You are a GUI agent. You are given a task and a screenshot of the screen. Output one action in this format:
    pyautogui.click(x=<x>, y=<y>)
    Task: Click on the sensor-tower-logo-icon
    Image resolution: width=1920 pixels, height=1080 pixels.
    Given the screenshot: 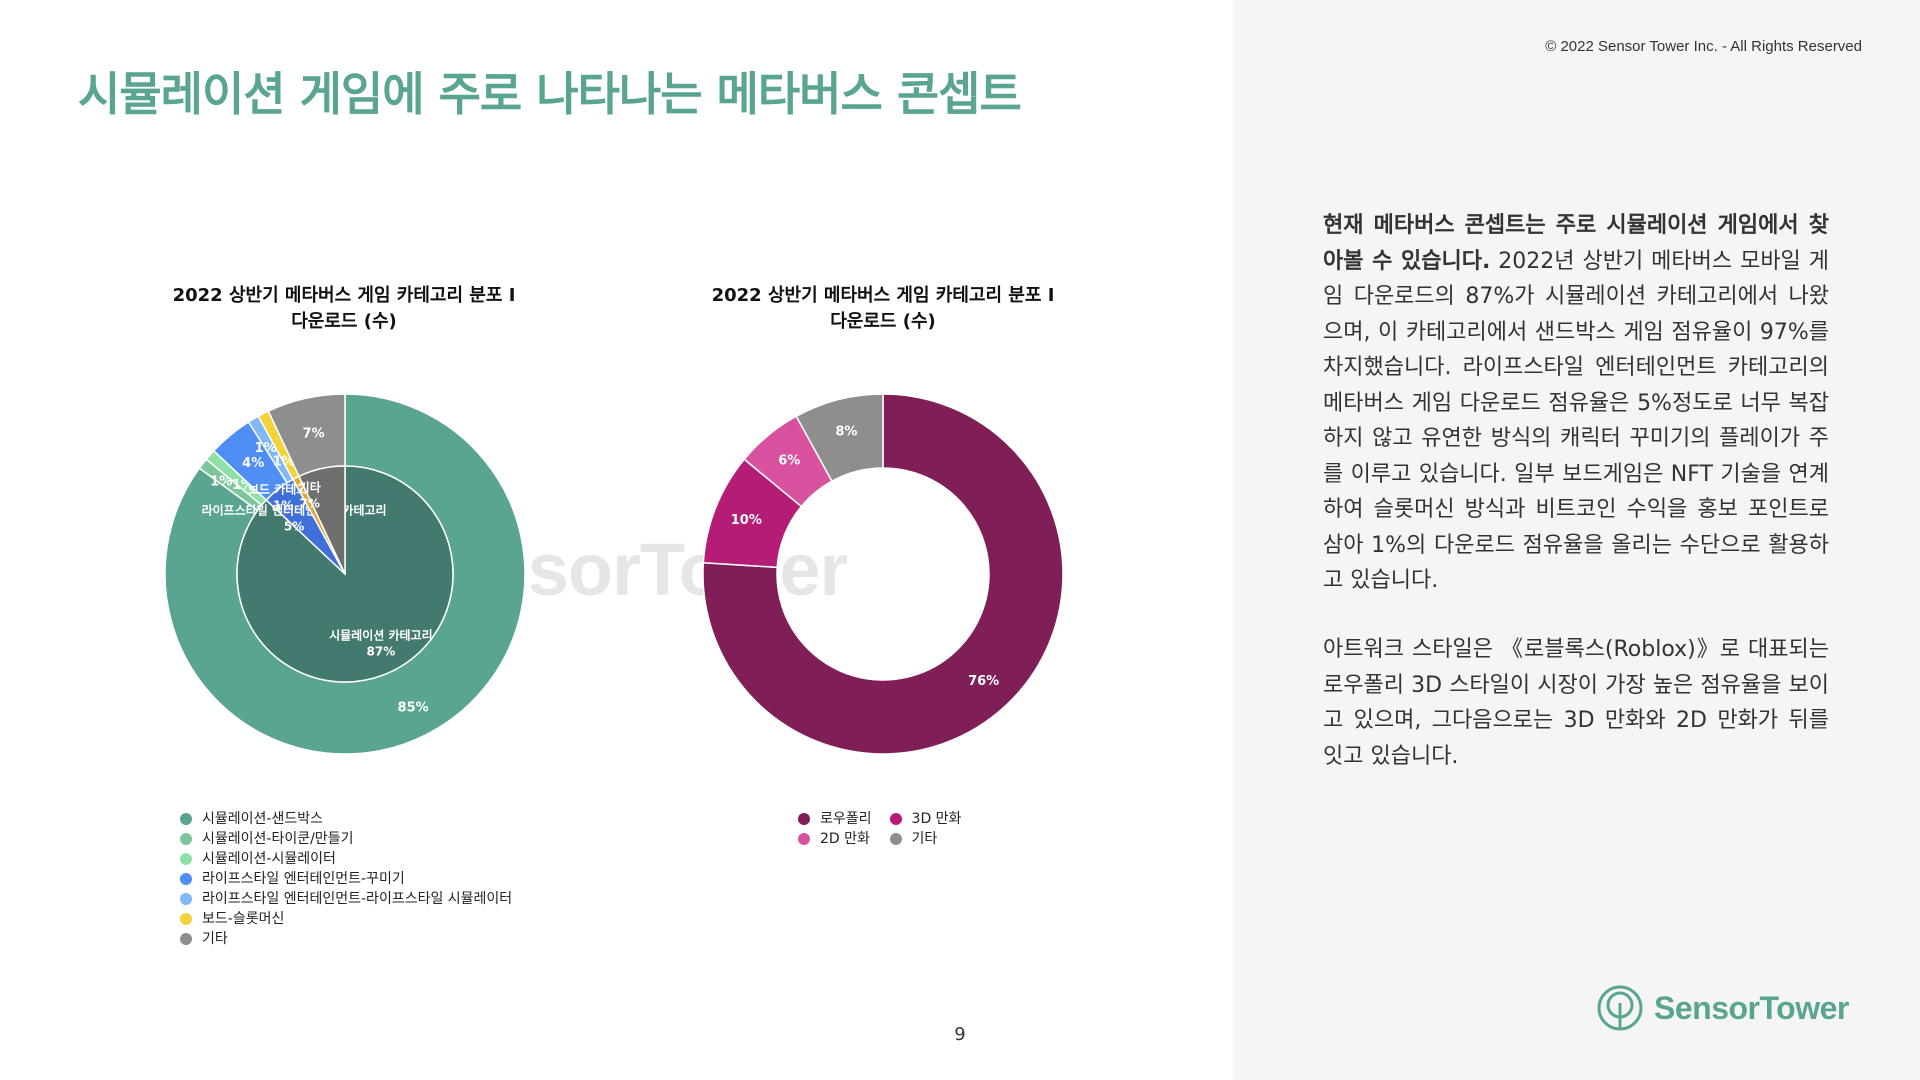 What is the action you would take?
    pyautogui.click(x=1620, y=1008)
    